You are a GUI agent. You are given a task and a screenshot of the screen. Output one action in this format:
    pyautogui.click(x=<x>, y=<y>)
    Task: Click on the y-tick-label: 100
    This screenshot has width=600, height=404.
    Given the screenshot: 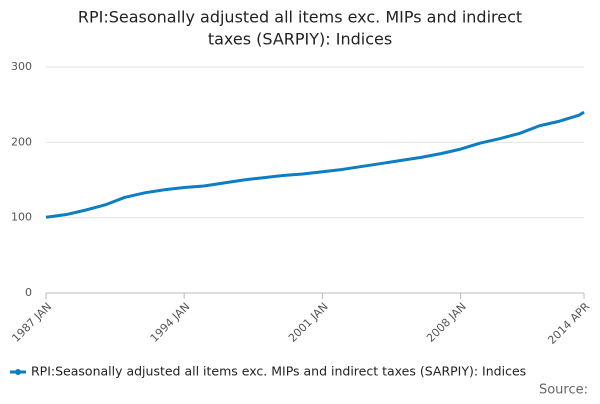 What is the action you would take?
    pyautogui.click(x=21, y=217)
    